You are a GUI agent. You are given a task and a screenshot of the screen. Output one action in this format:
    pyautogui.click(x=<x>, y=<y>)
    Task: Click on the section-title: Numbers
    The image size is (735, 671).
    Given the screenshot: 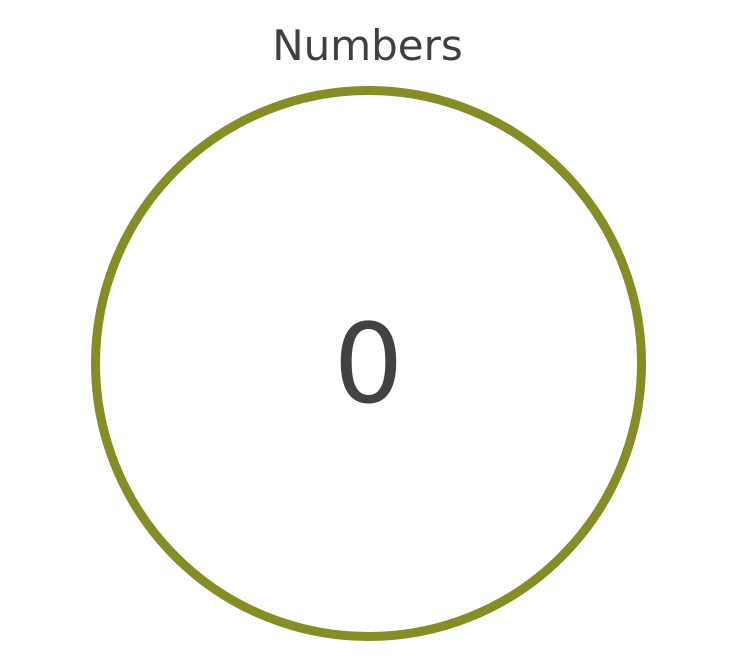 What is the action you would take?
    pyautogui.click(x=367, y=45)
    